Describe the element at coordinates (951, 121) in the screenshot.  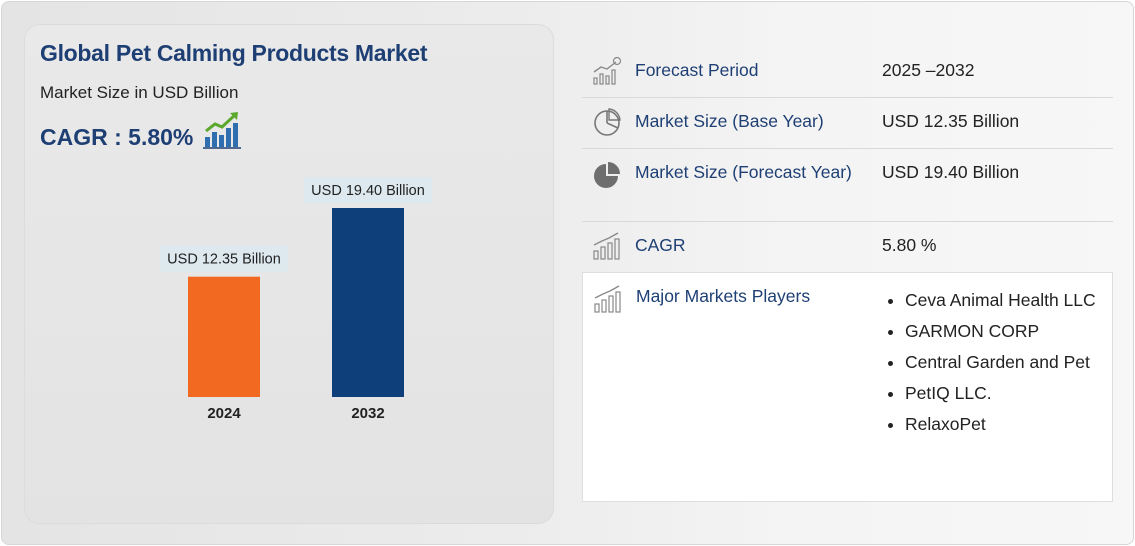
I see `base-year-value: USD 12.35 Billion` at that location.